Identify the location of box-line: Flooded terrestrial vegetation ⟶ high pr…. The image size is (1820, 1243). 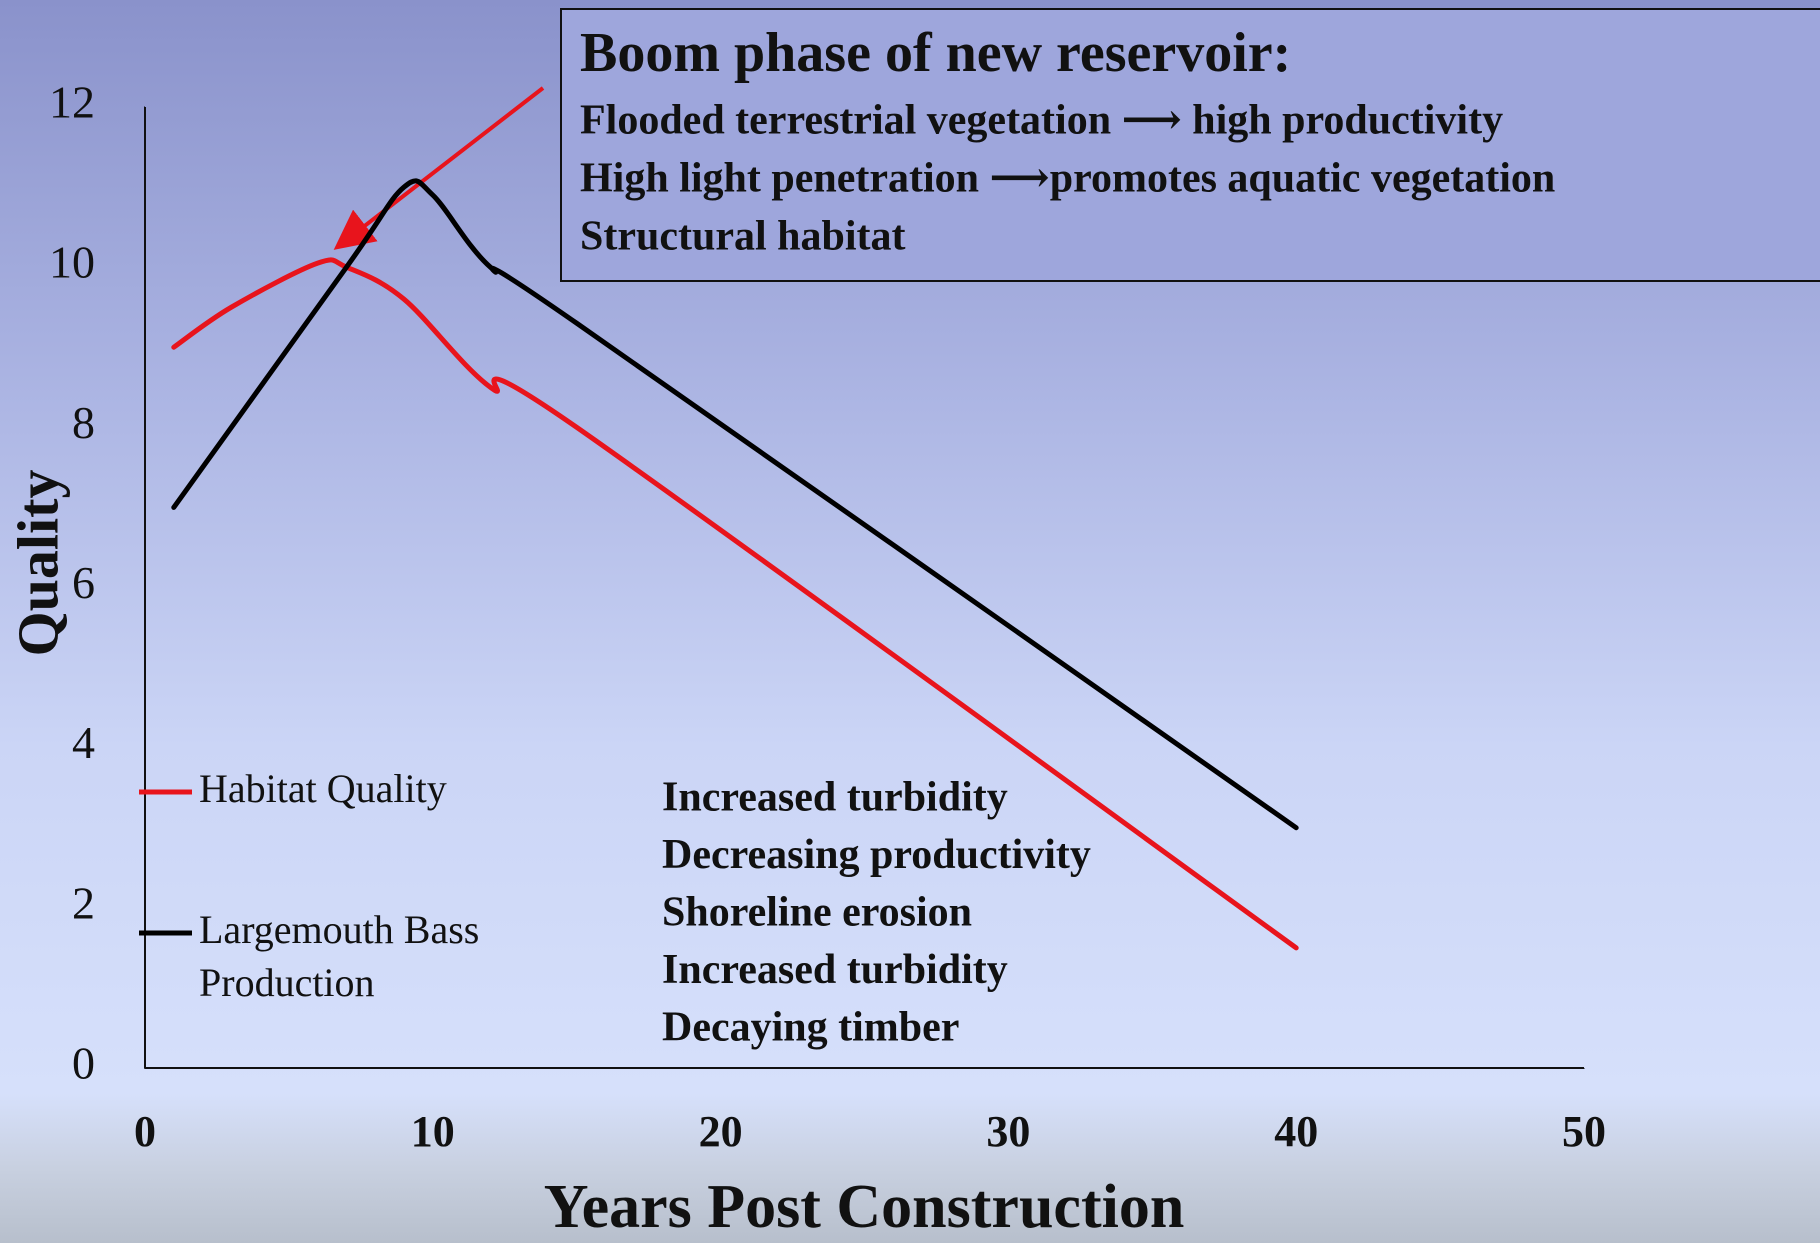
(1041, 121).